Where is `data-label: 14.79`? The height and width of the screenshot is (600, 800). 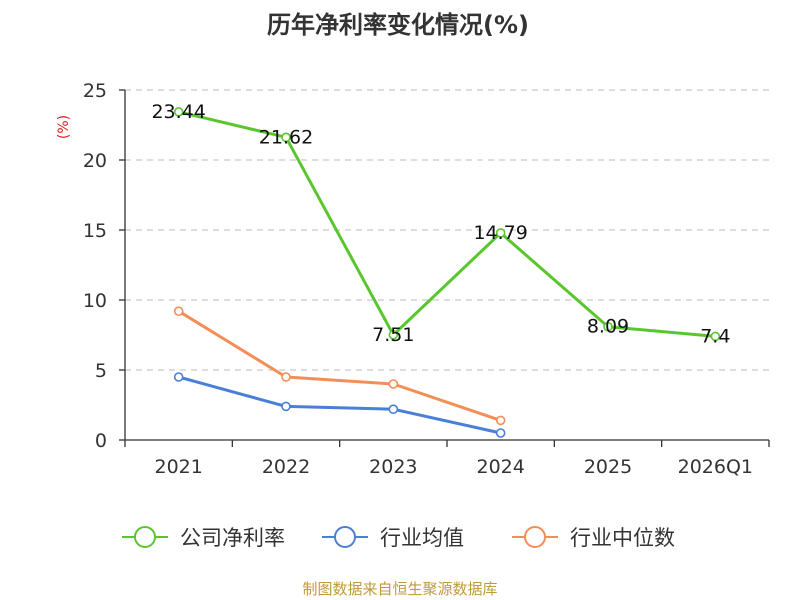 data-label: 14.79 is located at coordinates (500, 233).